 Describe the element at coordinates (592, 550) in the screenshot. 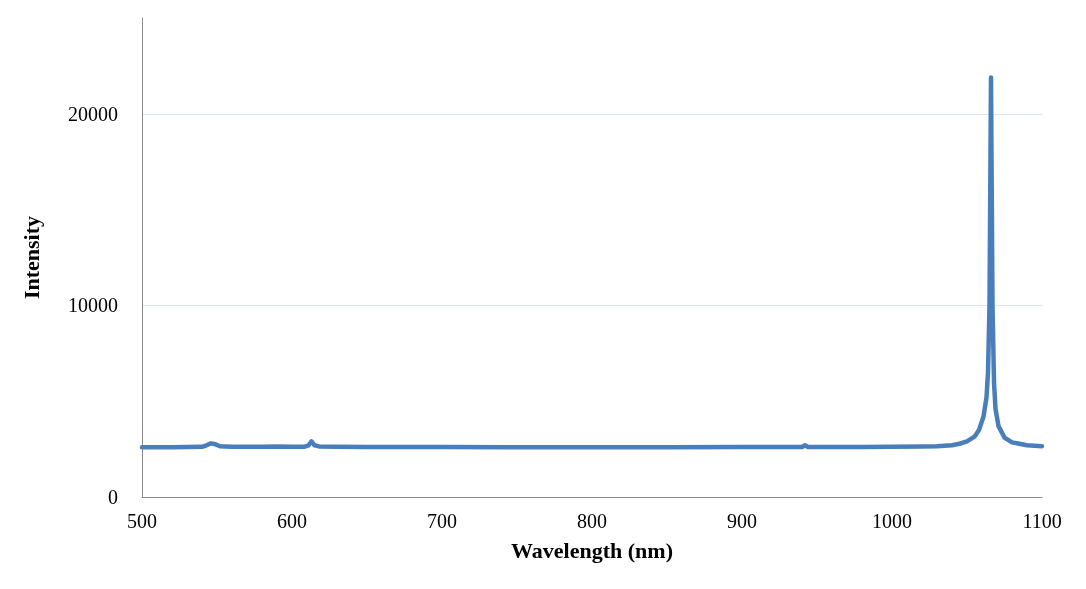

I see `x-axis-title: Wavelength (nm)` at that location.